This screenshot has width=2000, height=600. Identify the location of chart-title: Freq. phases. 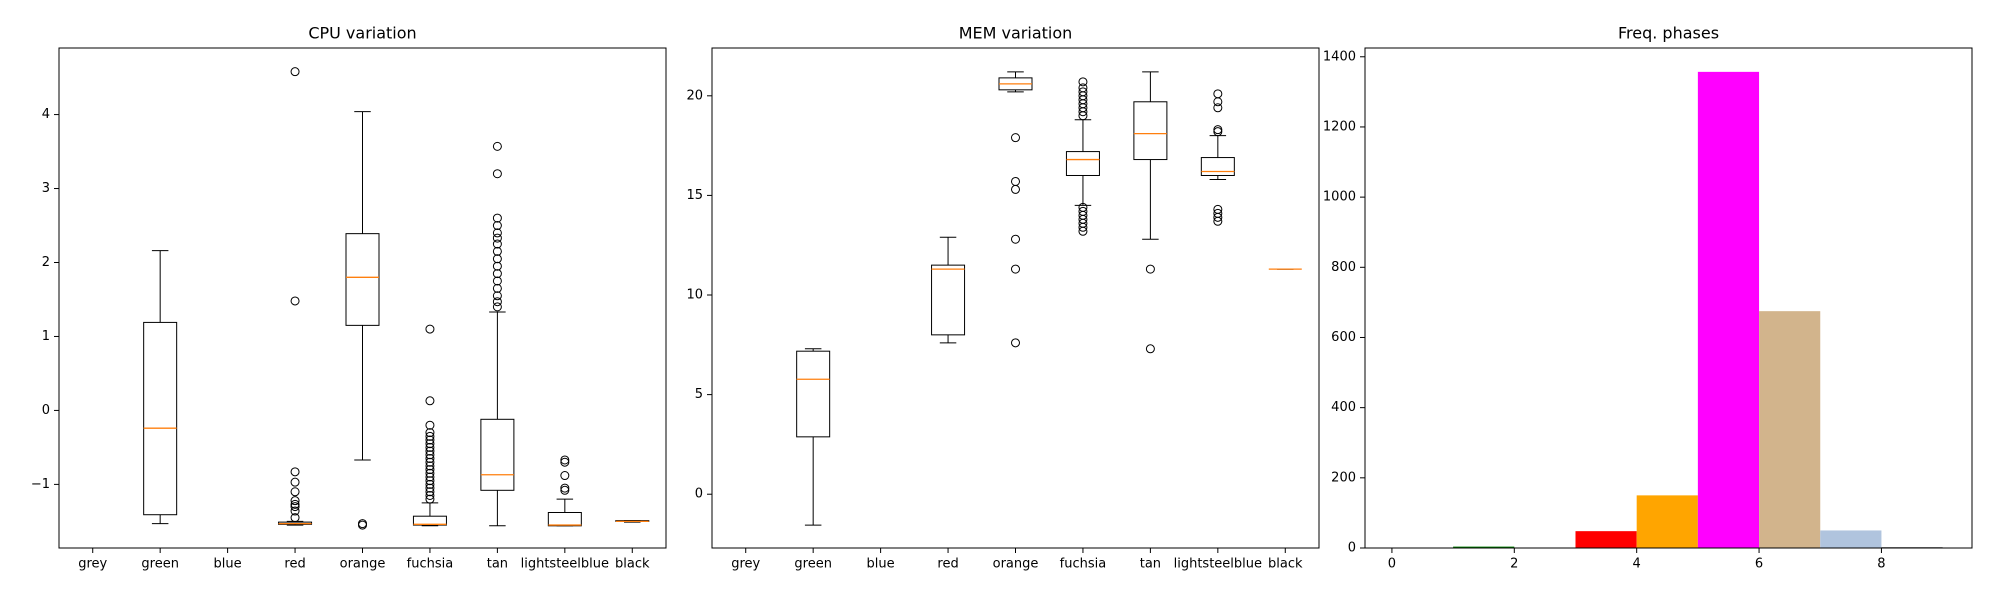
(1668, 33).